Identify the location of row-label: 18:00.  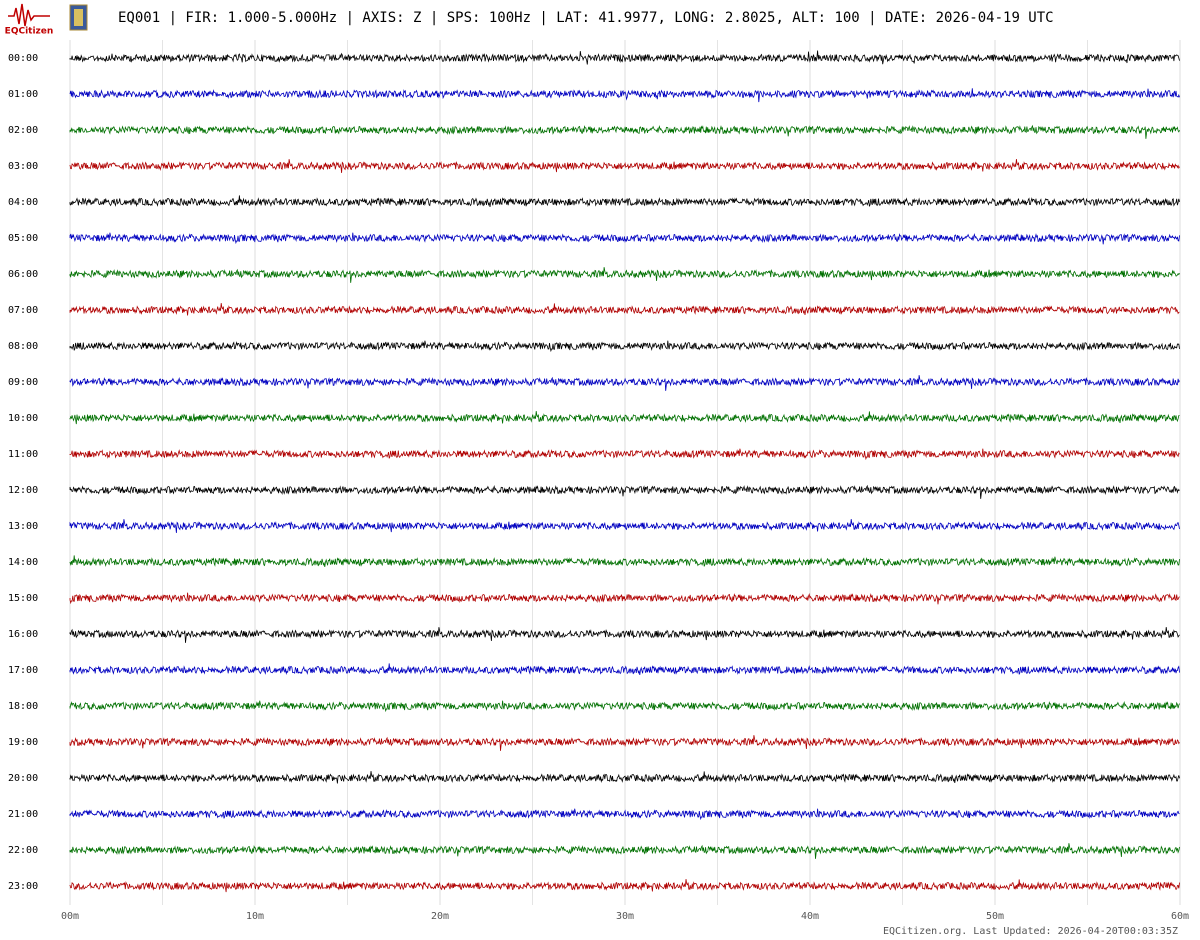
(23, 706).